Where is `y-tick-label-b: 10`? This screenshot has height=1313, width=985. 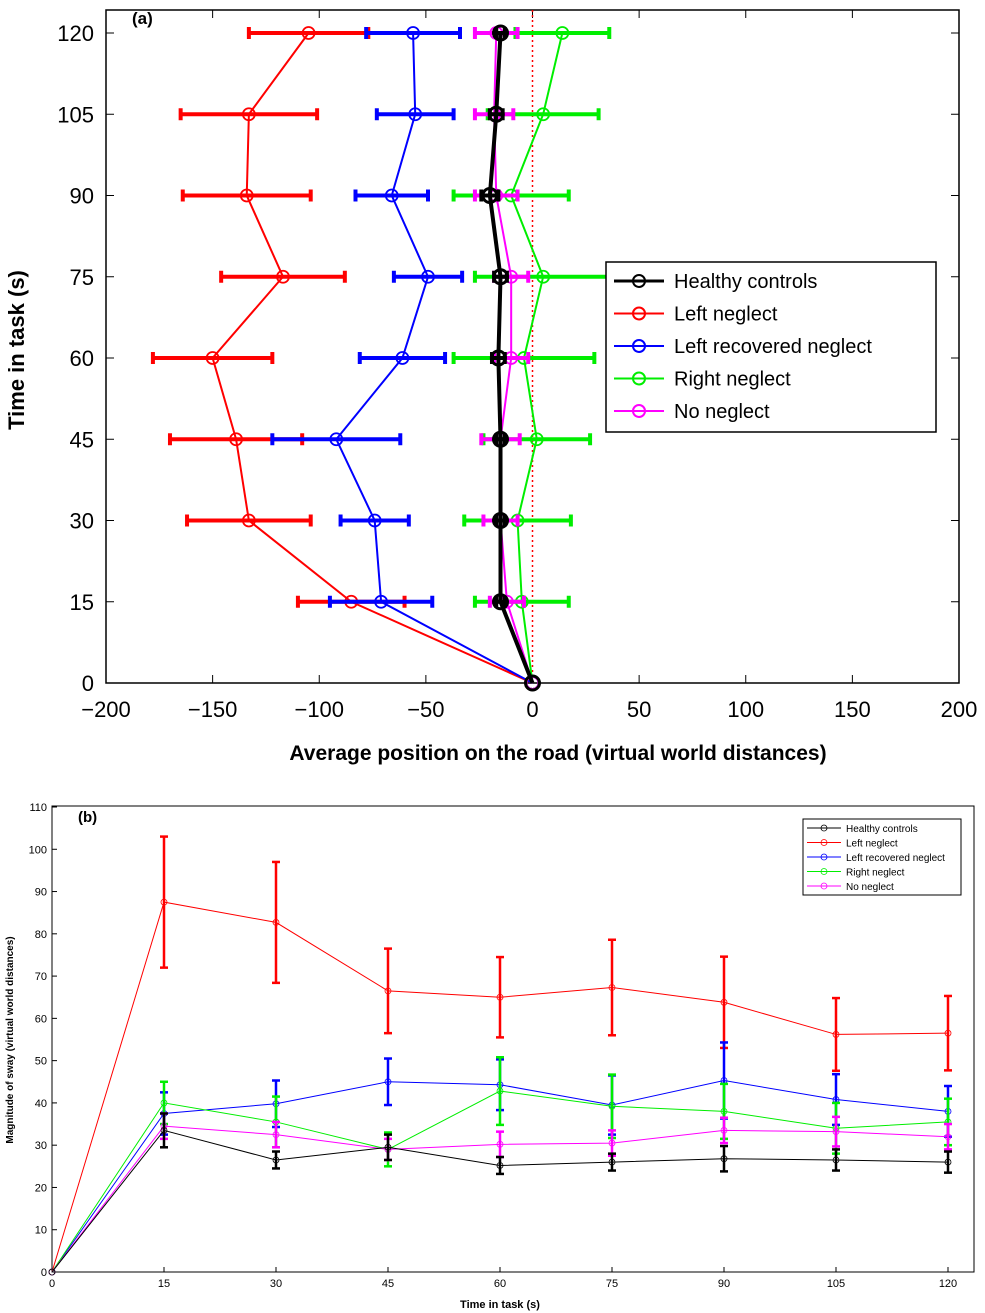
y-tick-label-b: 10 is located at coordinates (41, 1231).